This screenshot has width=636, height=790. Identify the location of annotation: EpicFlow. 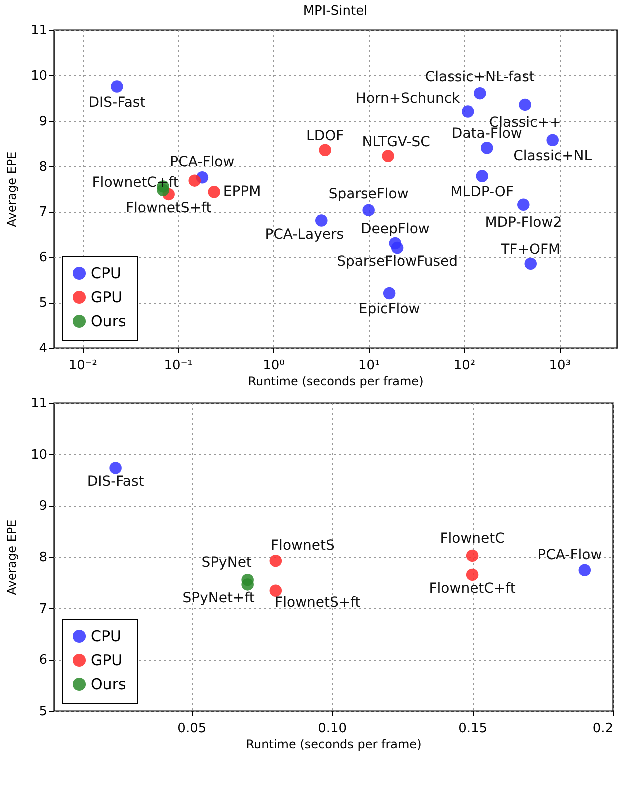
(389, 309).